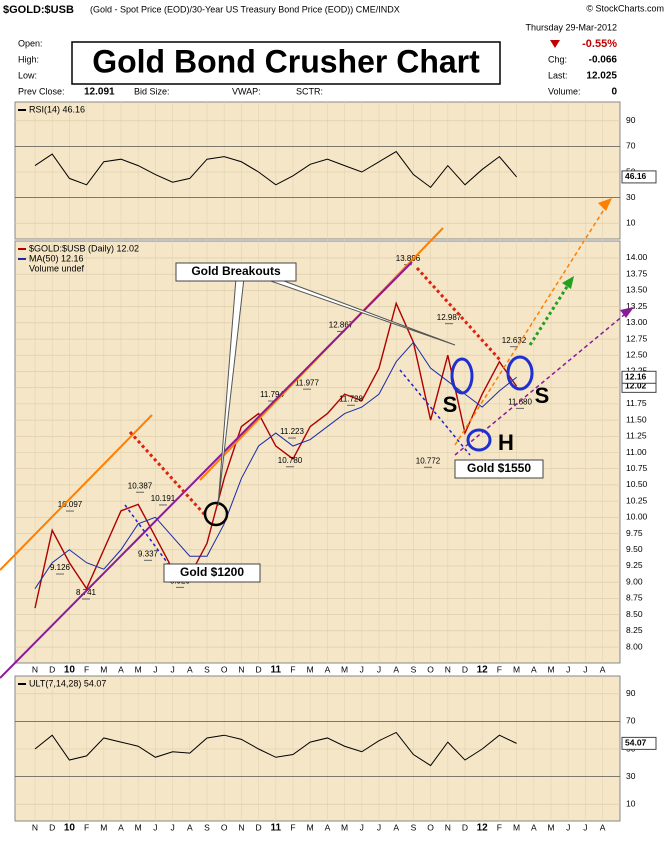  What do you see at coordinates (479, 440) in the screenshot?
I see `pattern-ellipse` at bounding box center [479, 440].